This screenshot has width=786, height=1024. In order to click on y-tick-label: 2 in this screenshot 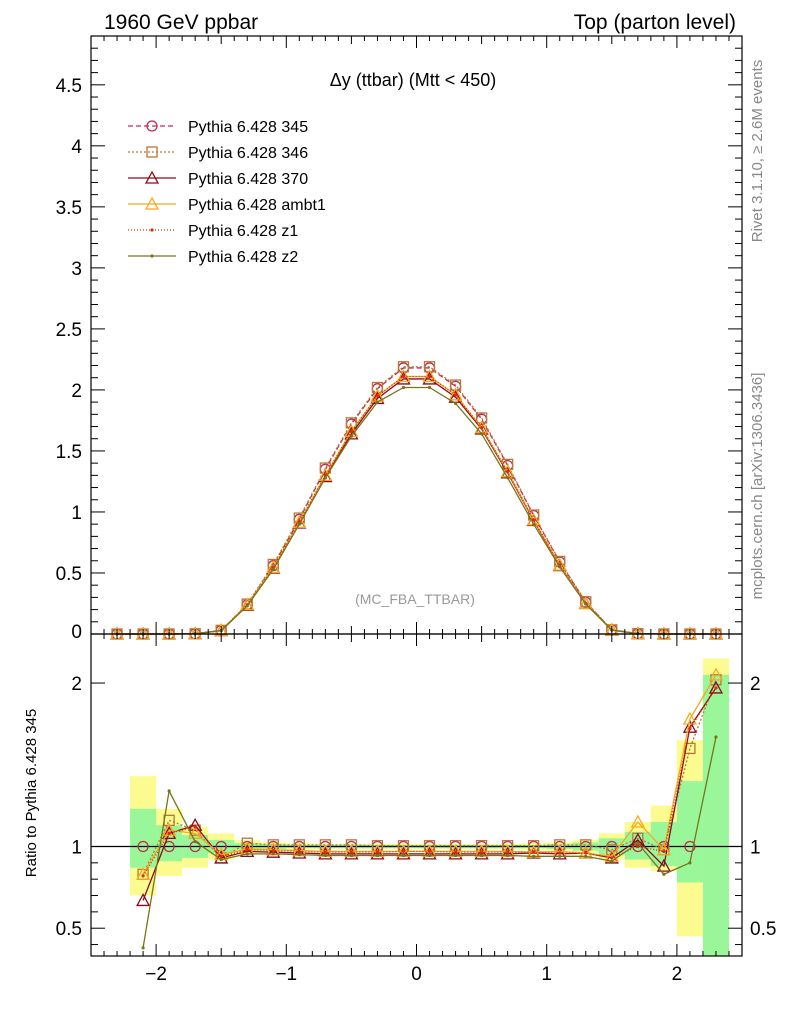, I will do `click(76, 391)`.